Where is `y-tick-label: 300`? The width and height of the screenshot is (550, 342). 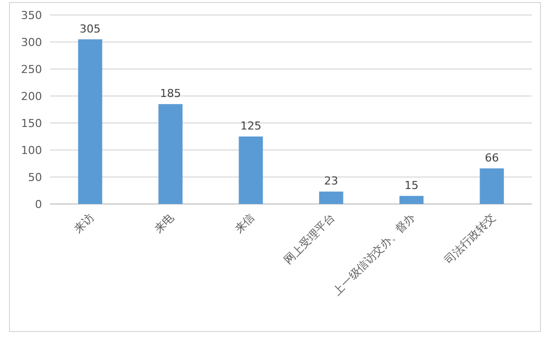
y-tick-label: 300 is located at coordinates (31, 42).